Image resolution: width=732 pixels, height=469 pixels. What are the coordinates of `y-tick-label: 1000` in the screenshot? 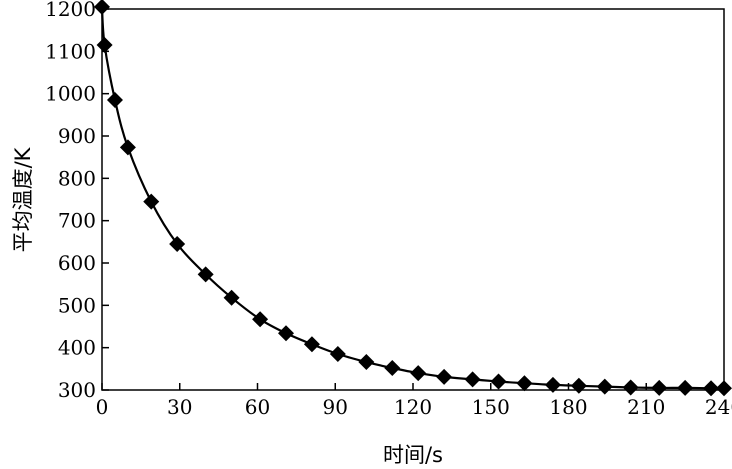 It's located at (70, 94).